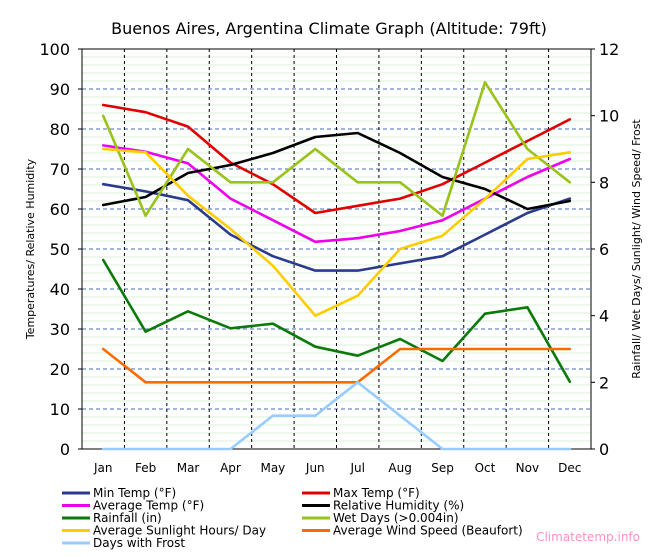  Describe the element at coordinates (60, 369) in the screenshot. I see `left-tick-label: 20` at that location.